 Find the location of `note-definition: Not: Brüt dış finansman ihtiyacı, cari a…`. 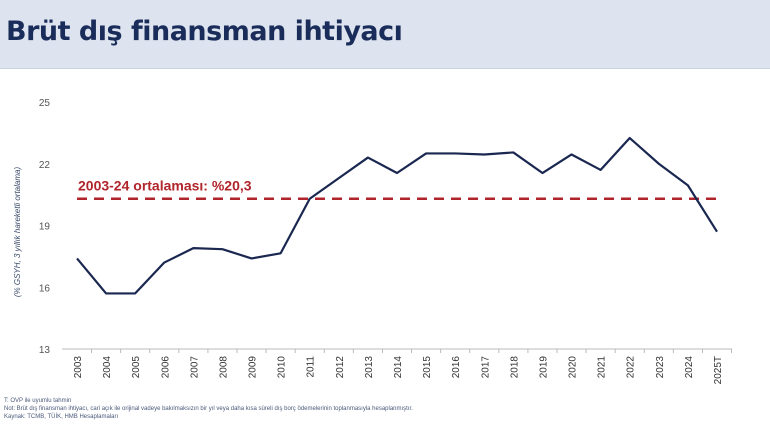

note-definition: Not: Brüt dış finansman ihtiyacı, cari a… is located at coordinates (208, 409).